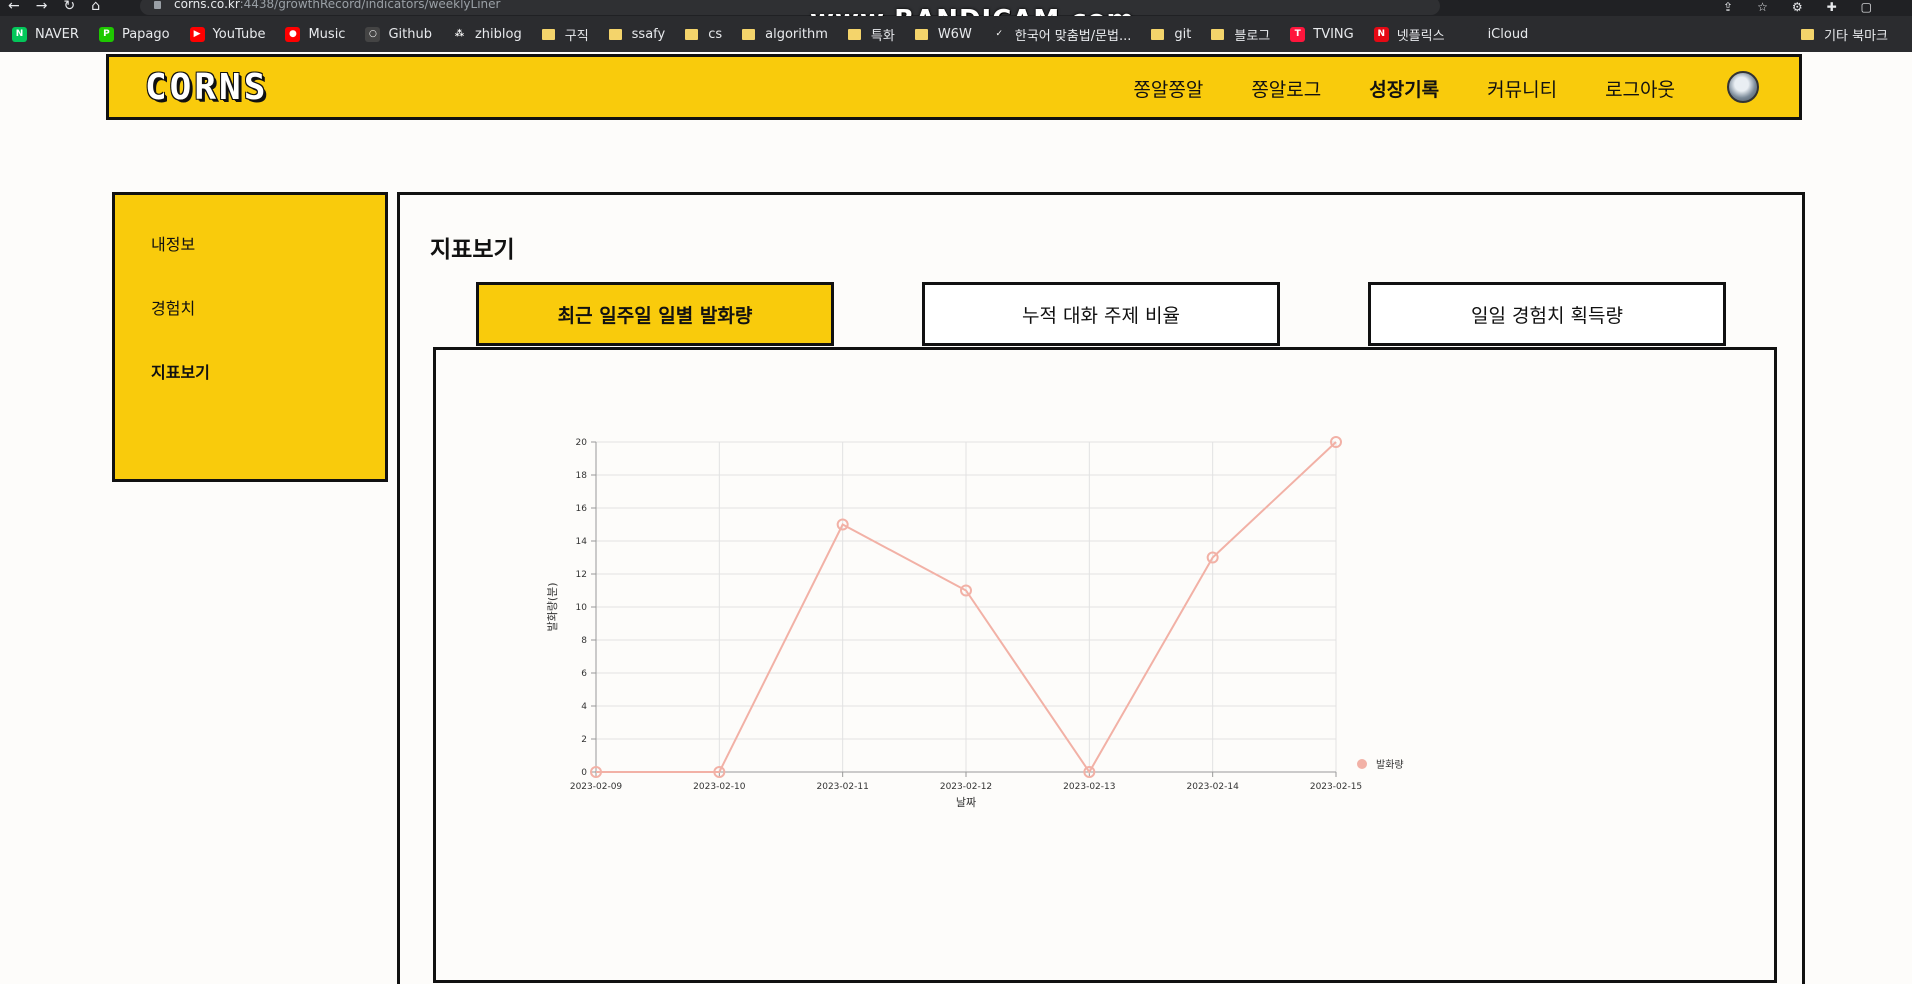 This screenshot has width=1912, height=984. What do you see at coordinates (57, 34) in the screenshot?
I see `bookmark-label: NAVER` at bounding box center [57, 34].